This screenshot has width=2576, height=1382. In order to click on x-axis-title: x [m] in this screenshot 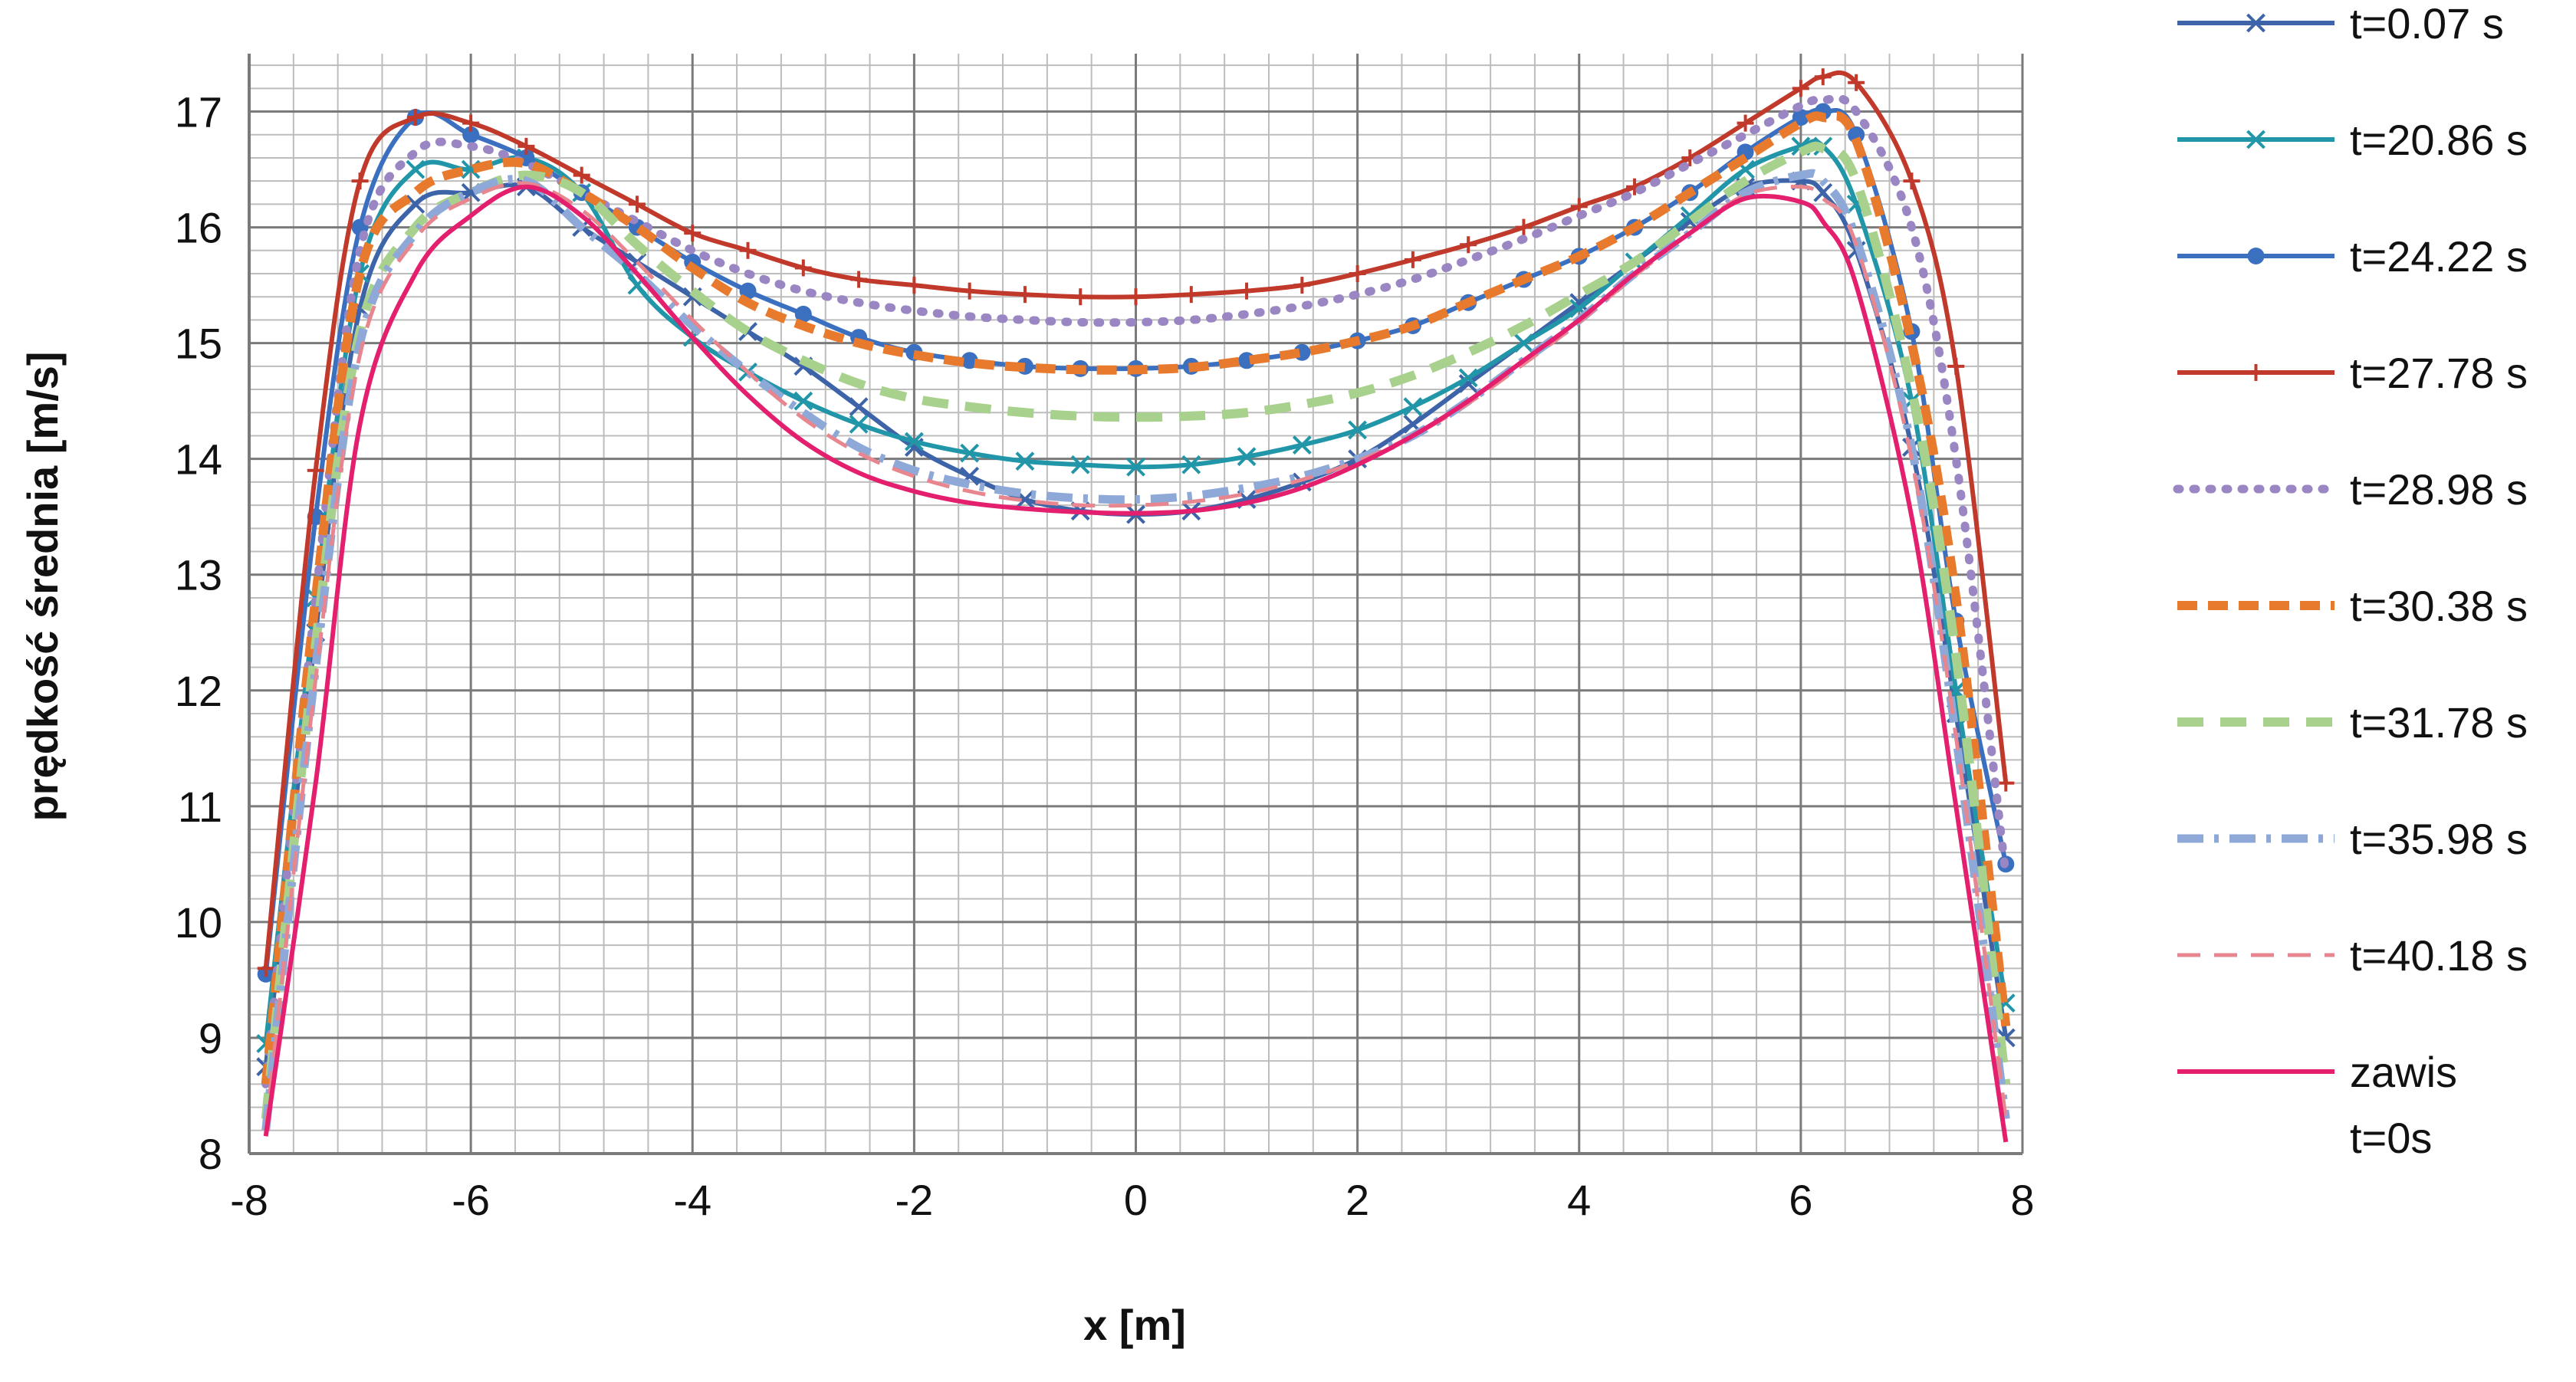, I will do `click(1135, 1325)`.